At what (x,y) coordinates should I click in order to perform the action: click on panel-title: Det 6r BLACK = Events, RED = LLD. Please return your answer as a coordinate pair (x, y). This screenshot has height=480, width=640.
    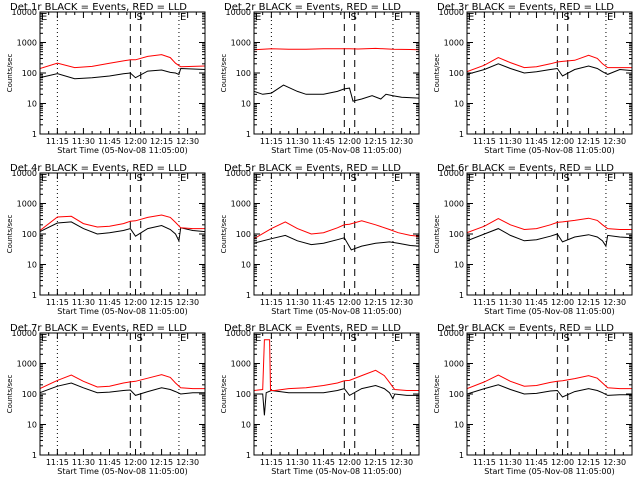
    Looking at the image, I should click on (525, 168).